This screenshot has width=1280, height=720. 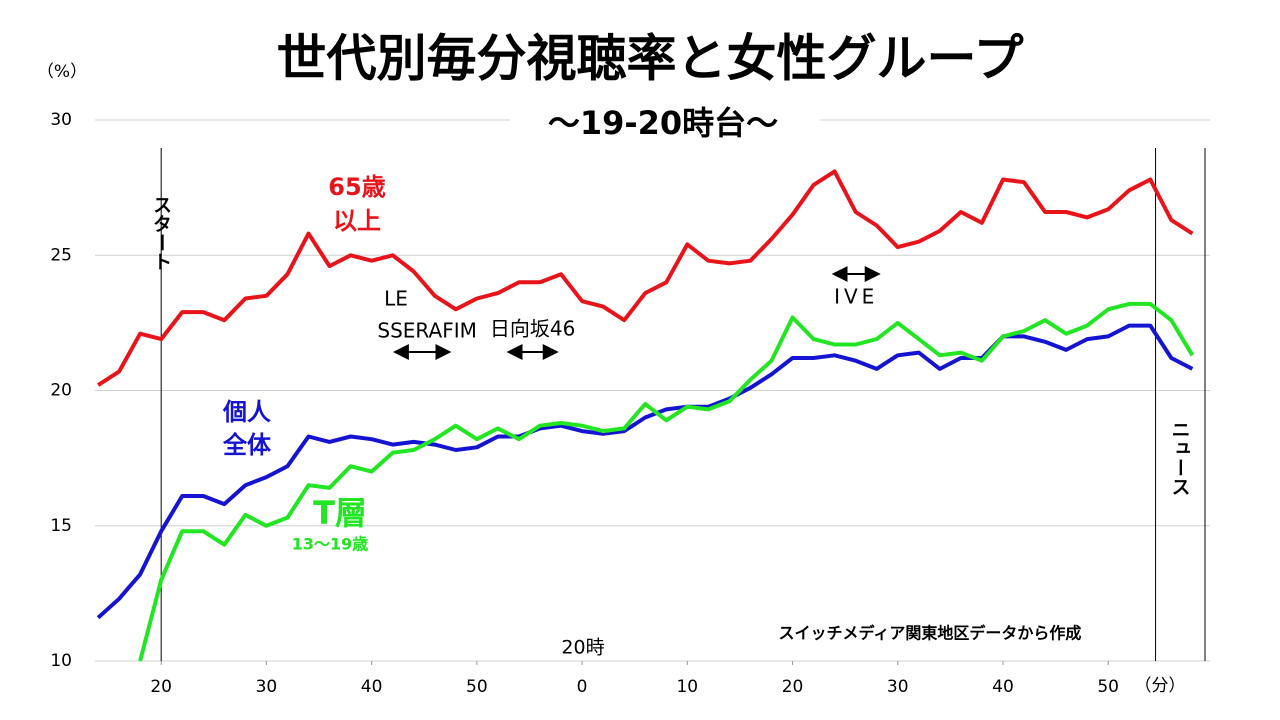 I want to click on subtitle: ～19-20時台～, so click(x=663, y=123).